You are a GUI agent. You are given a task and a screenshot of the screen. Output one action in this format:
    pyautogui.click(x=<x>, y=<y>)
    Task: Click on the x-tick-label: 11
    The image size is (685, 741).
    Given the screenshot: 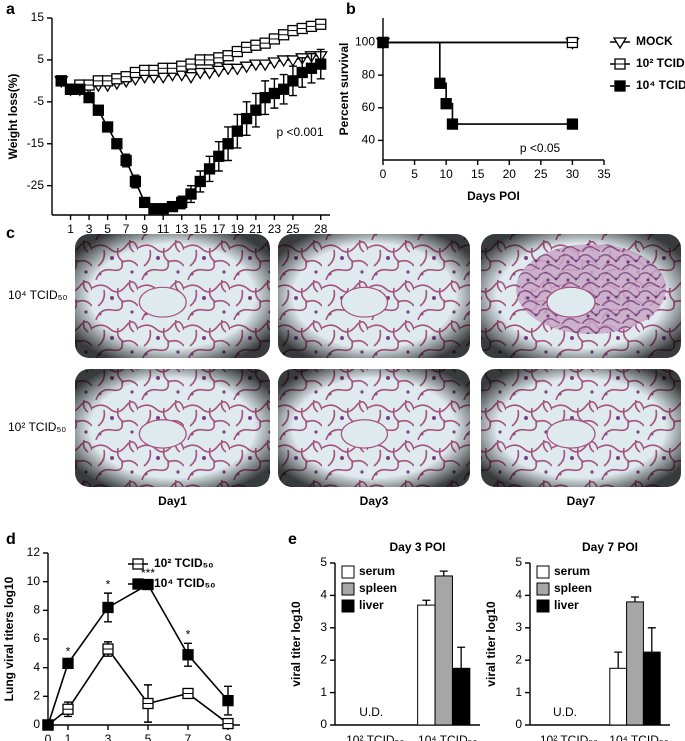 What is the action you would take?
    pyautogui.click(x=163, y=229)
    